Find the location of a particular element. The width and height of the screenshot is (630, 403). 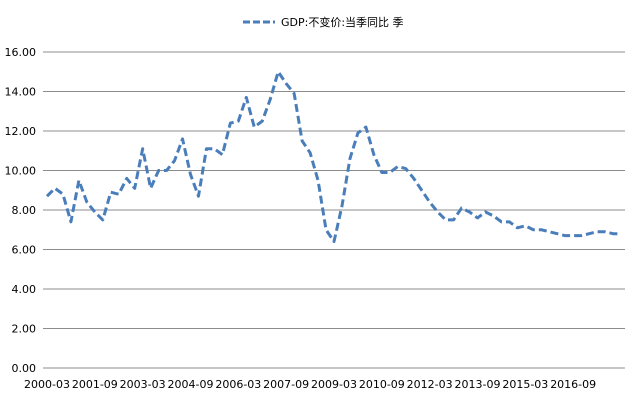

x-tick-label: 2009-03 is located at coordinates (334, 384).